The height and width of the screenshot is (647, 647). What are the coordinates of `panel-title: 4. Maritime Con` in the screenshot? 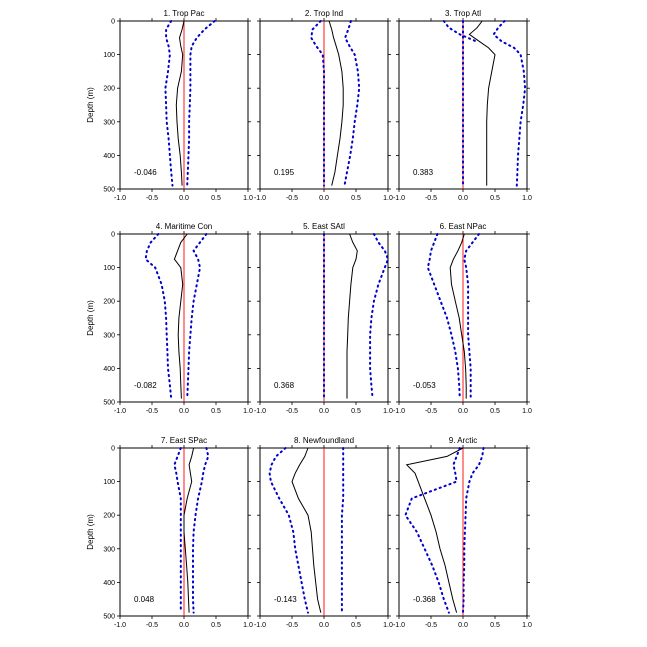 It's located at (184, 226).